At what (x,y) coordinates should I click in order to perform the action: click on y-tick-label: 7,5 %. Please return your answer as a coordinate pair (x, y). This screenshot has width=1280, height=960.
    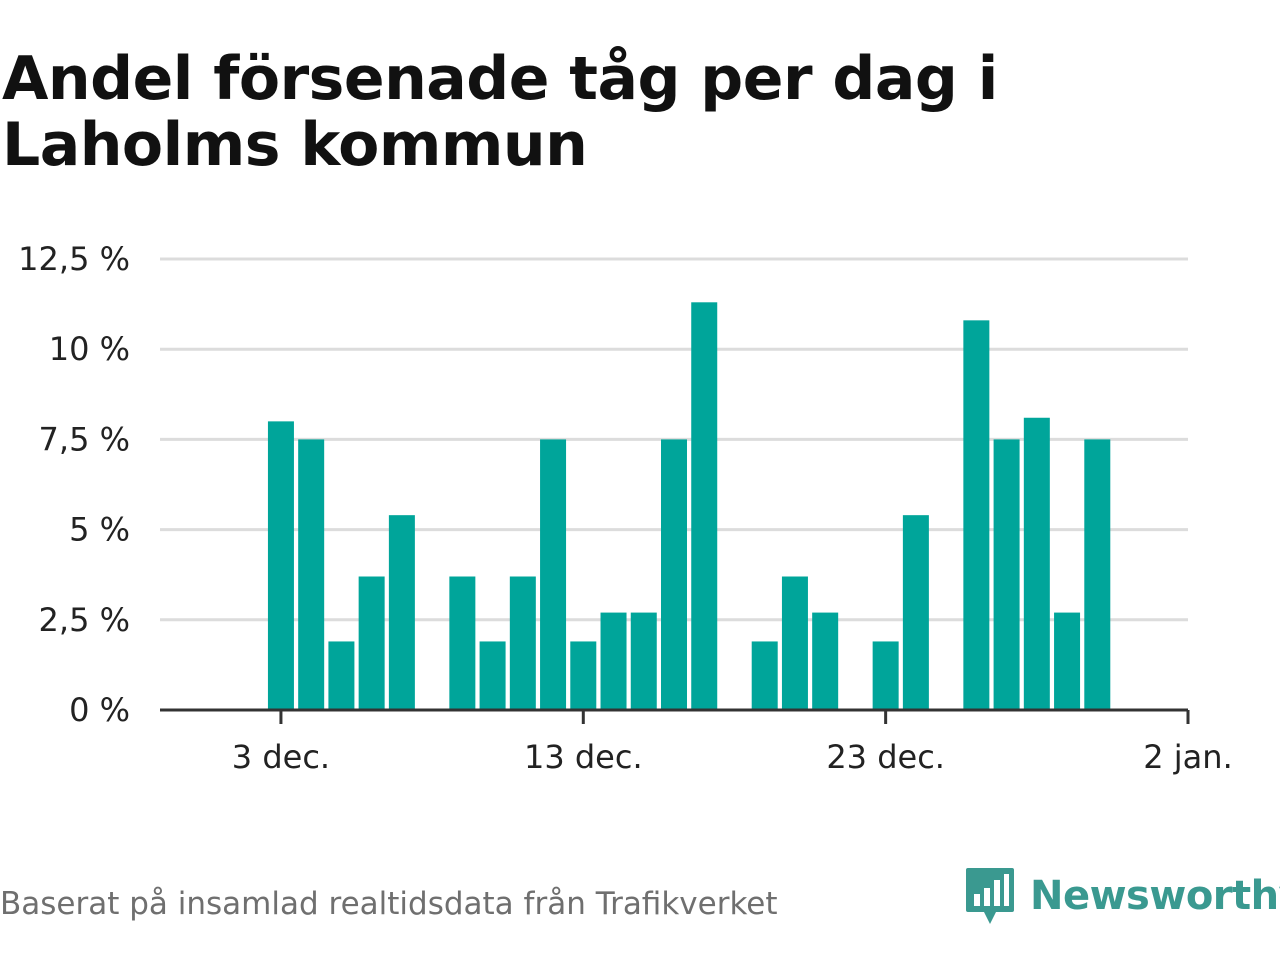
    Looking at the image, I should click on (84, 439).